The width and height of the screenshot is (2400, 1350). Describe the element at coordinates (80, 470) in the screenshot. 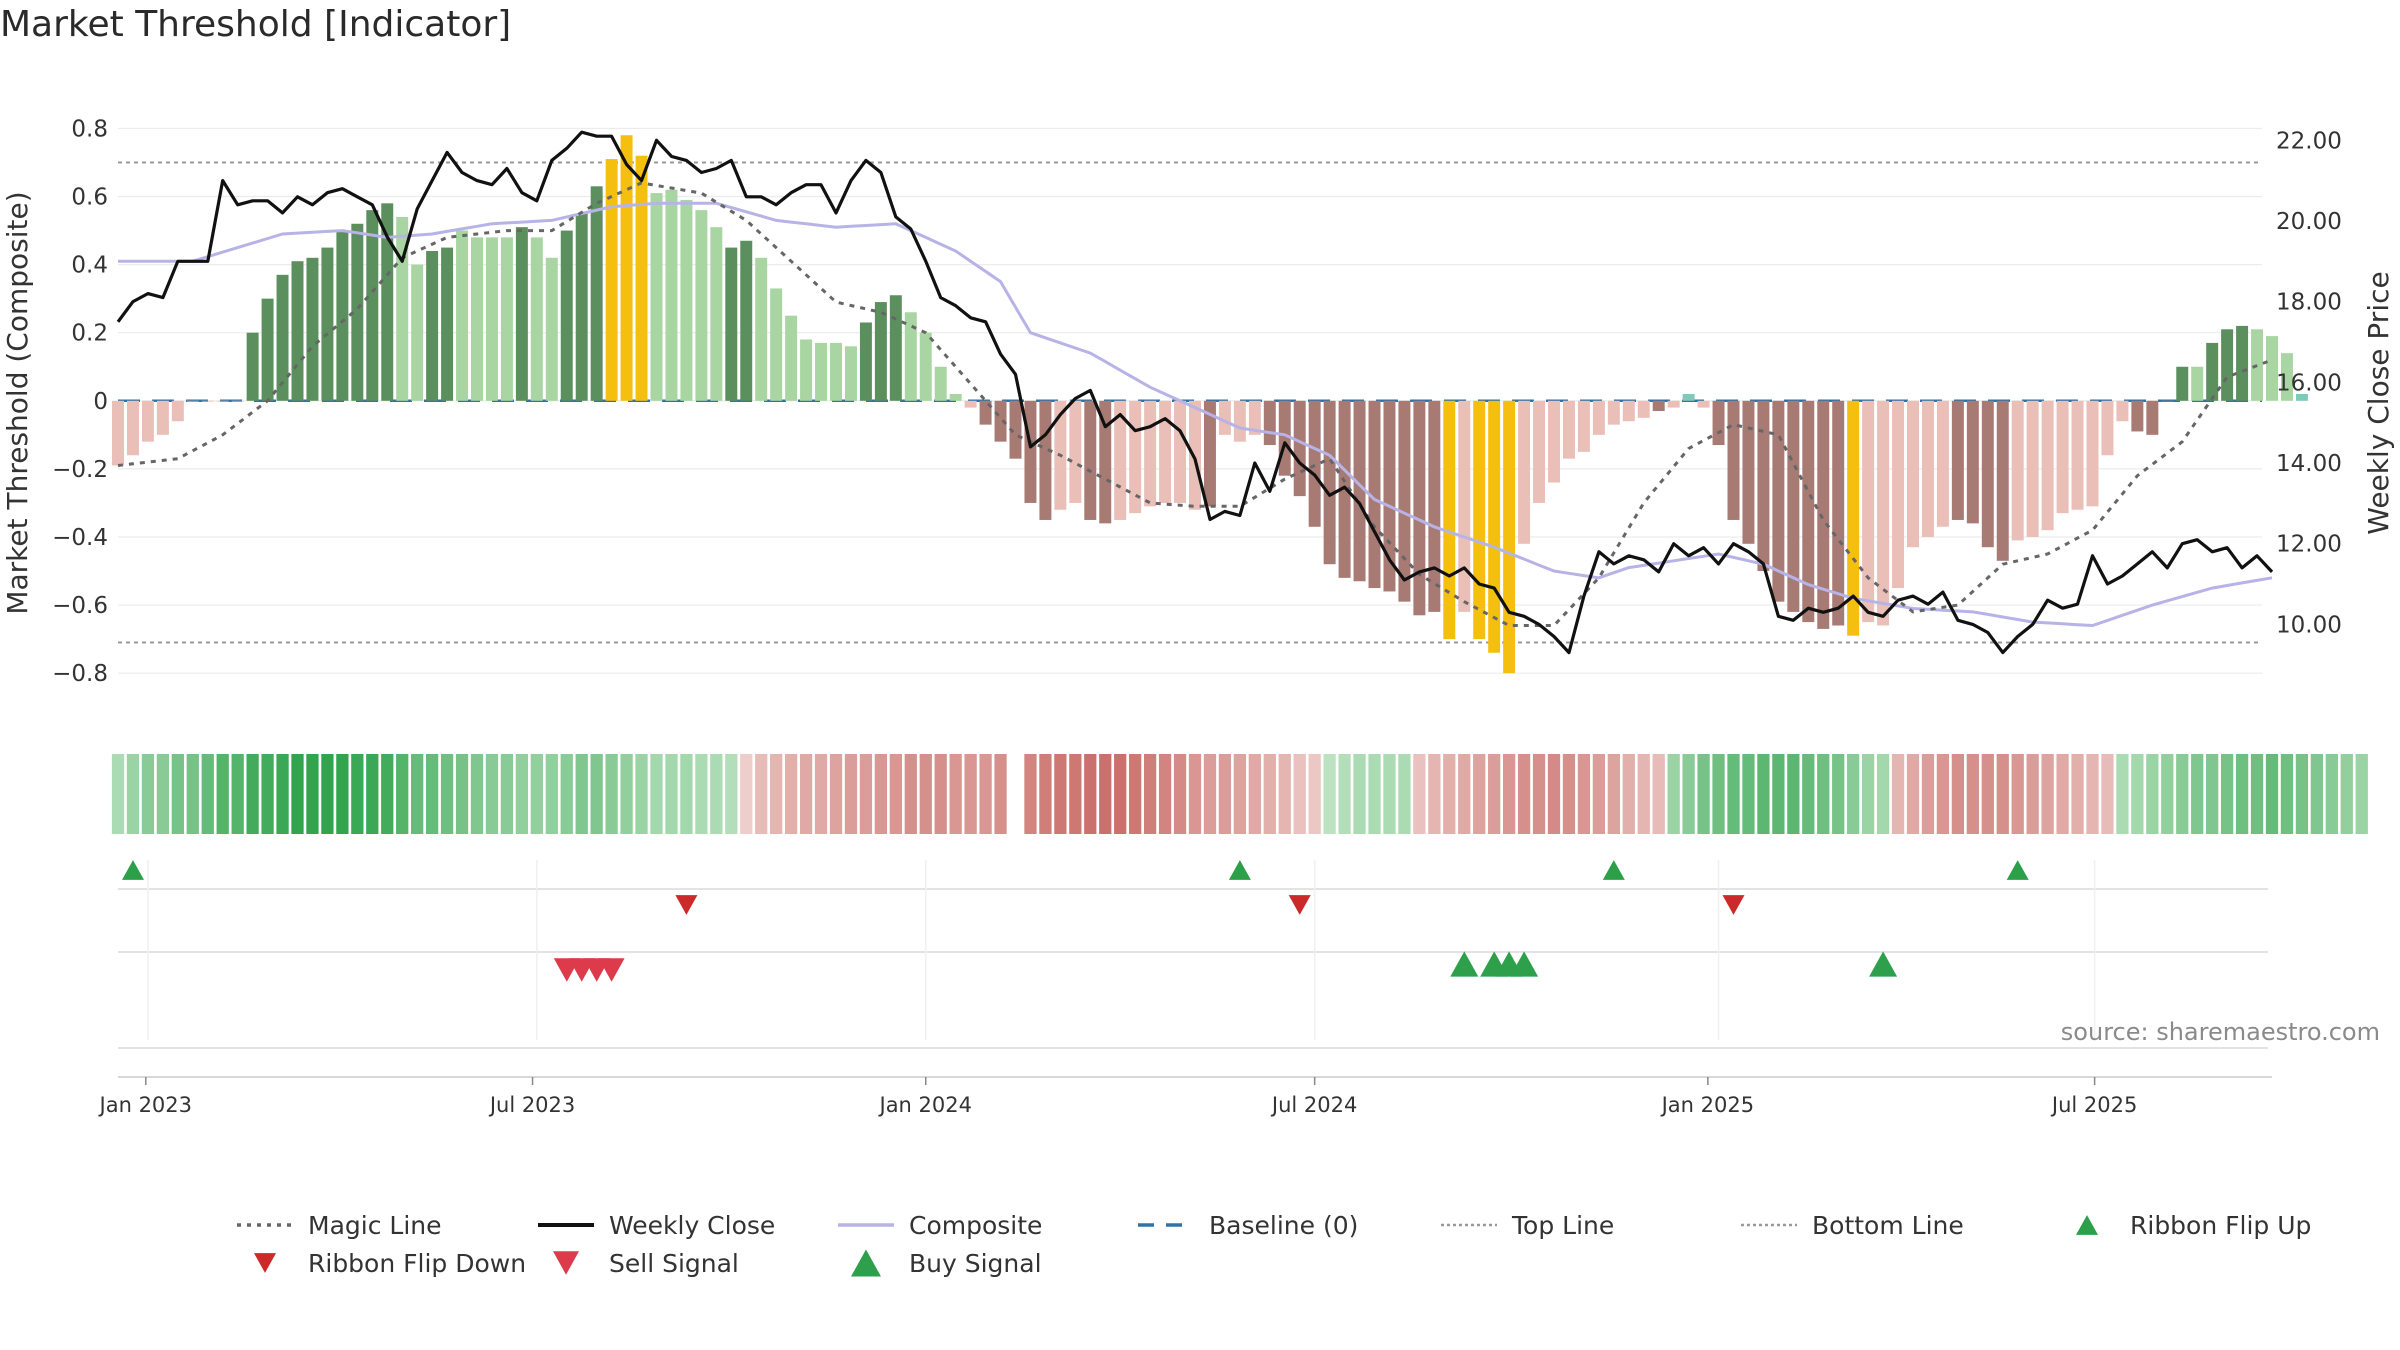

I see `y-left-tick-label: −0.2` at that location.